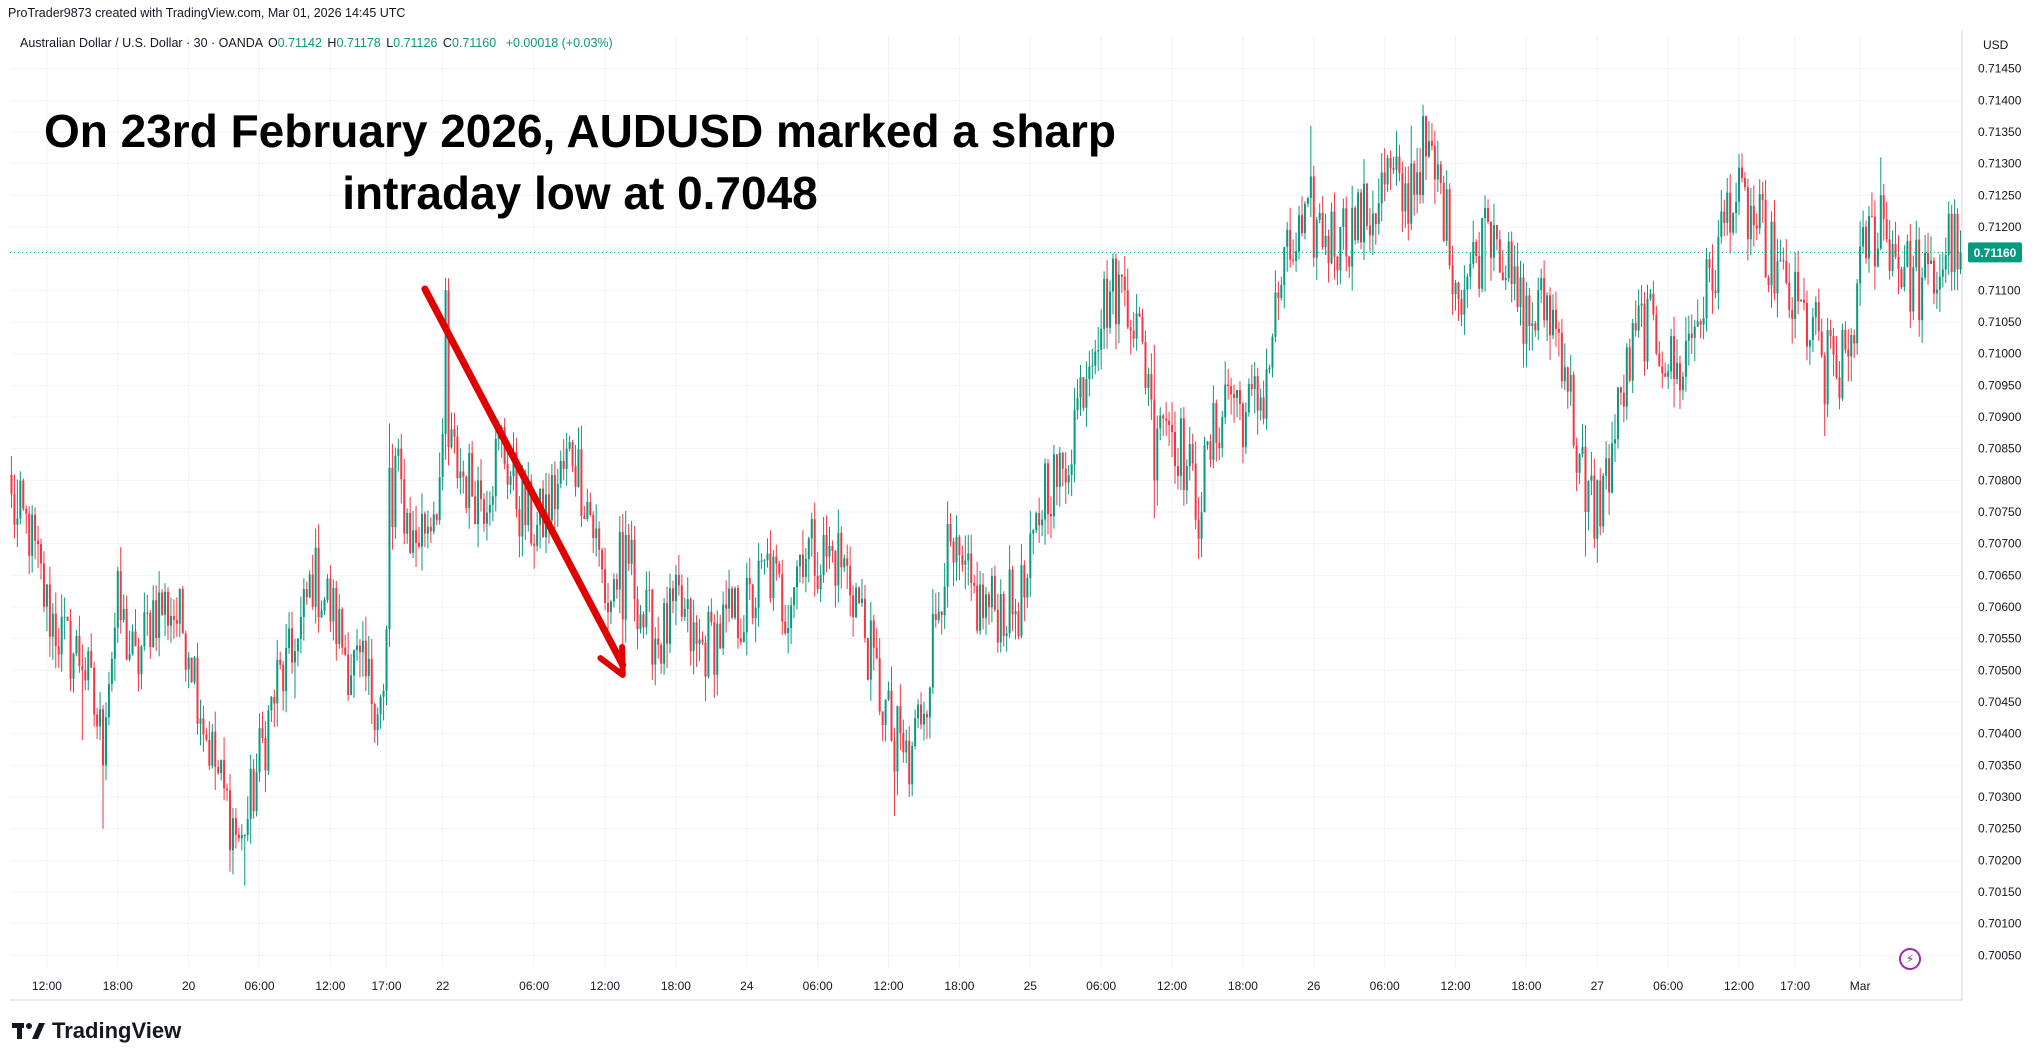 Image resolution: width=2039 pixels, height=1059 pixels. Describe the element at coordinates (2000, 322) in the screenshot. I see `price-tick-label: 0.71050` at that location.